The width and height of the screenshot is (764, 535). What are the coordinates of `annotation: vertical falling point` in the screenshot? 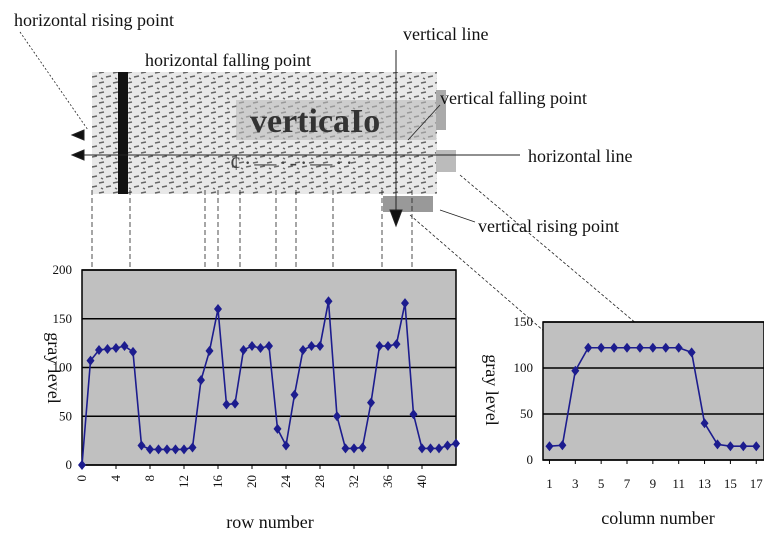 It's located at (513, 98).